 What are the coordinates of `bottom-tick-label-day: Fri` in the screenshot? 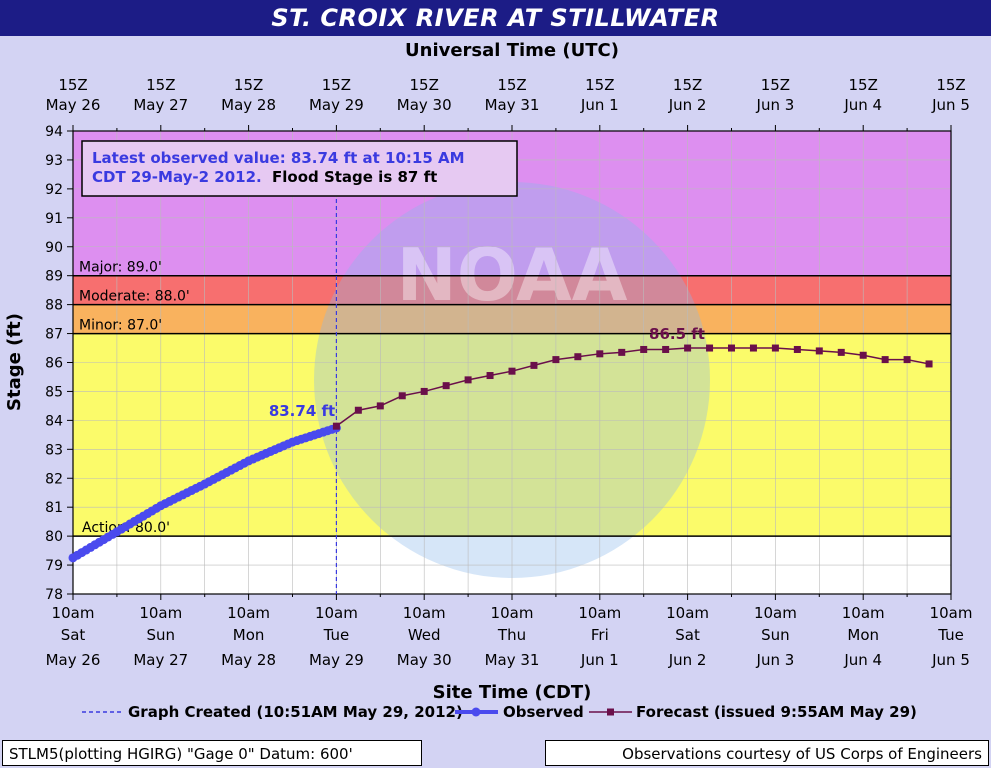 It's located at (600, 635).